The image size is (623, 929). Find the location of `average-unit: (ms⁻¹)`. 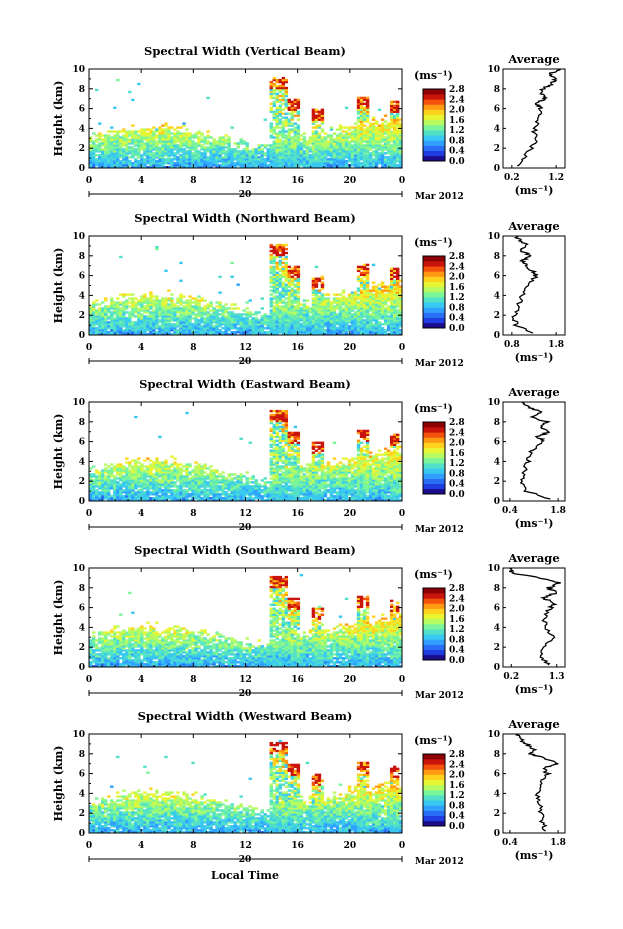

average-unit: (ms⁻¹) is located at coordinates (534, 357).